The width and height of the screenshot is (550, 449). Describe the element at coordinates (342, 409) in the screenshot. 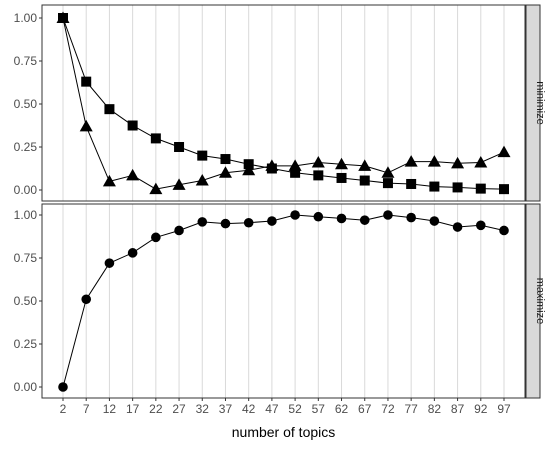

I see `x-tick-label: 62` at that location.